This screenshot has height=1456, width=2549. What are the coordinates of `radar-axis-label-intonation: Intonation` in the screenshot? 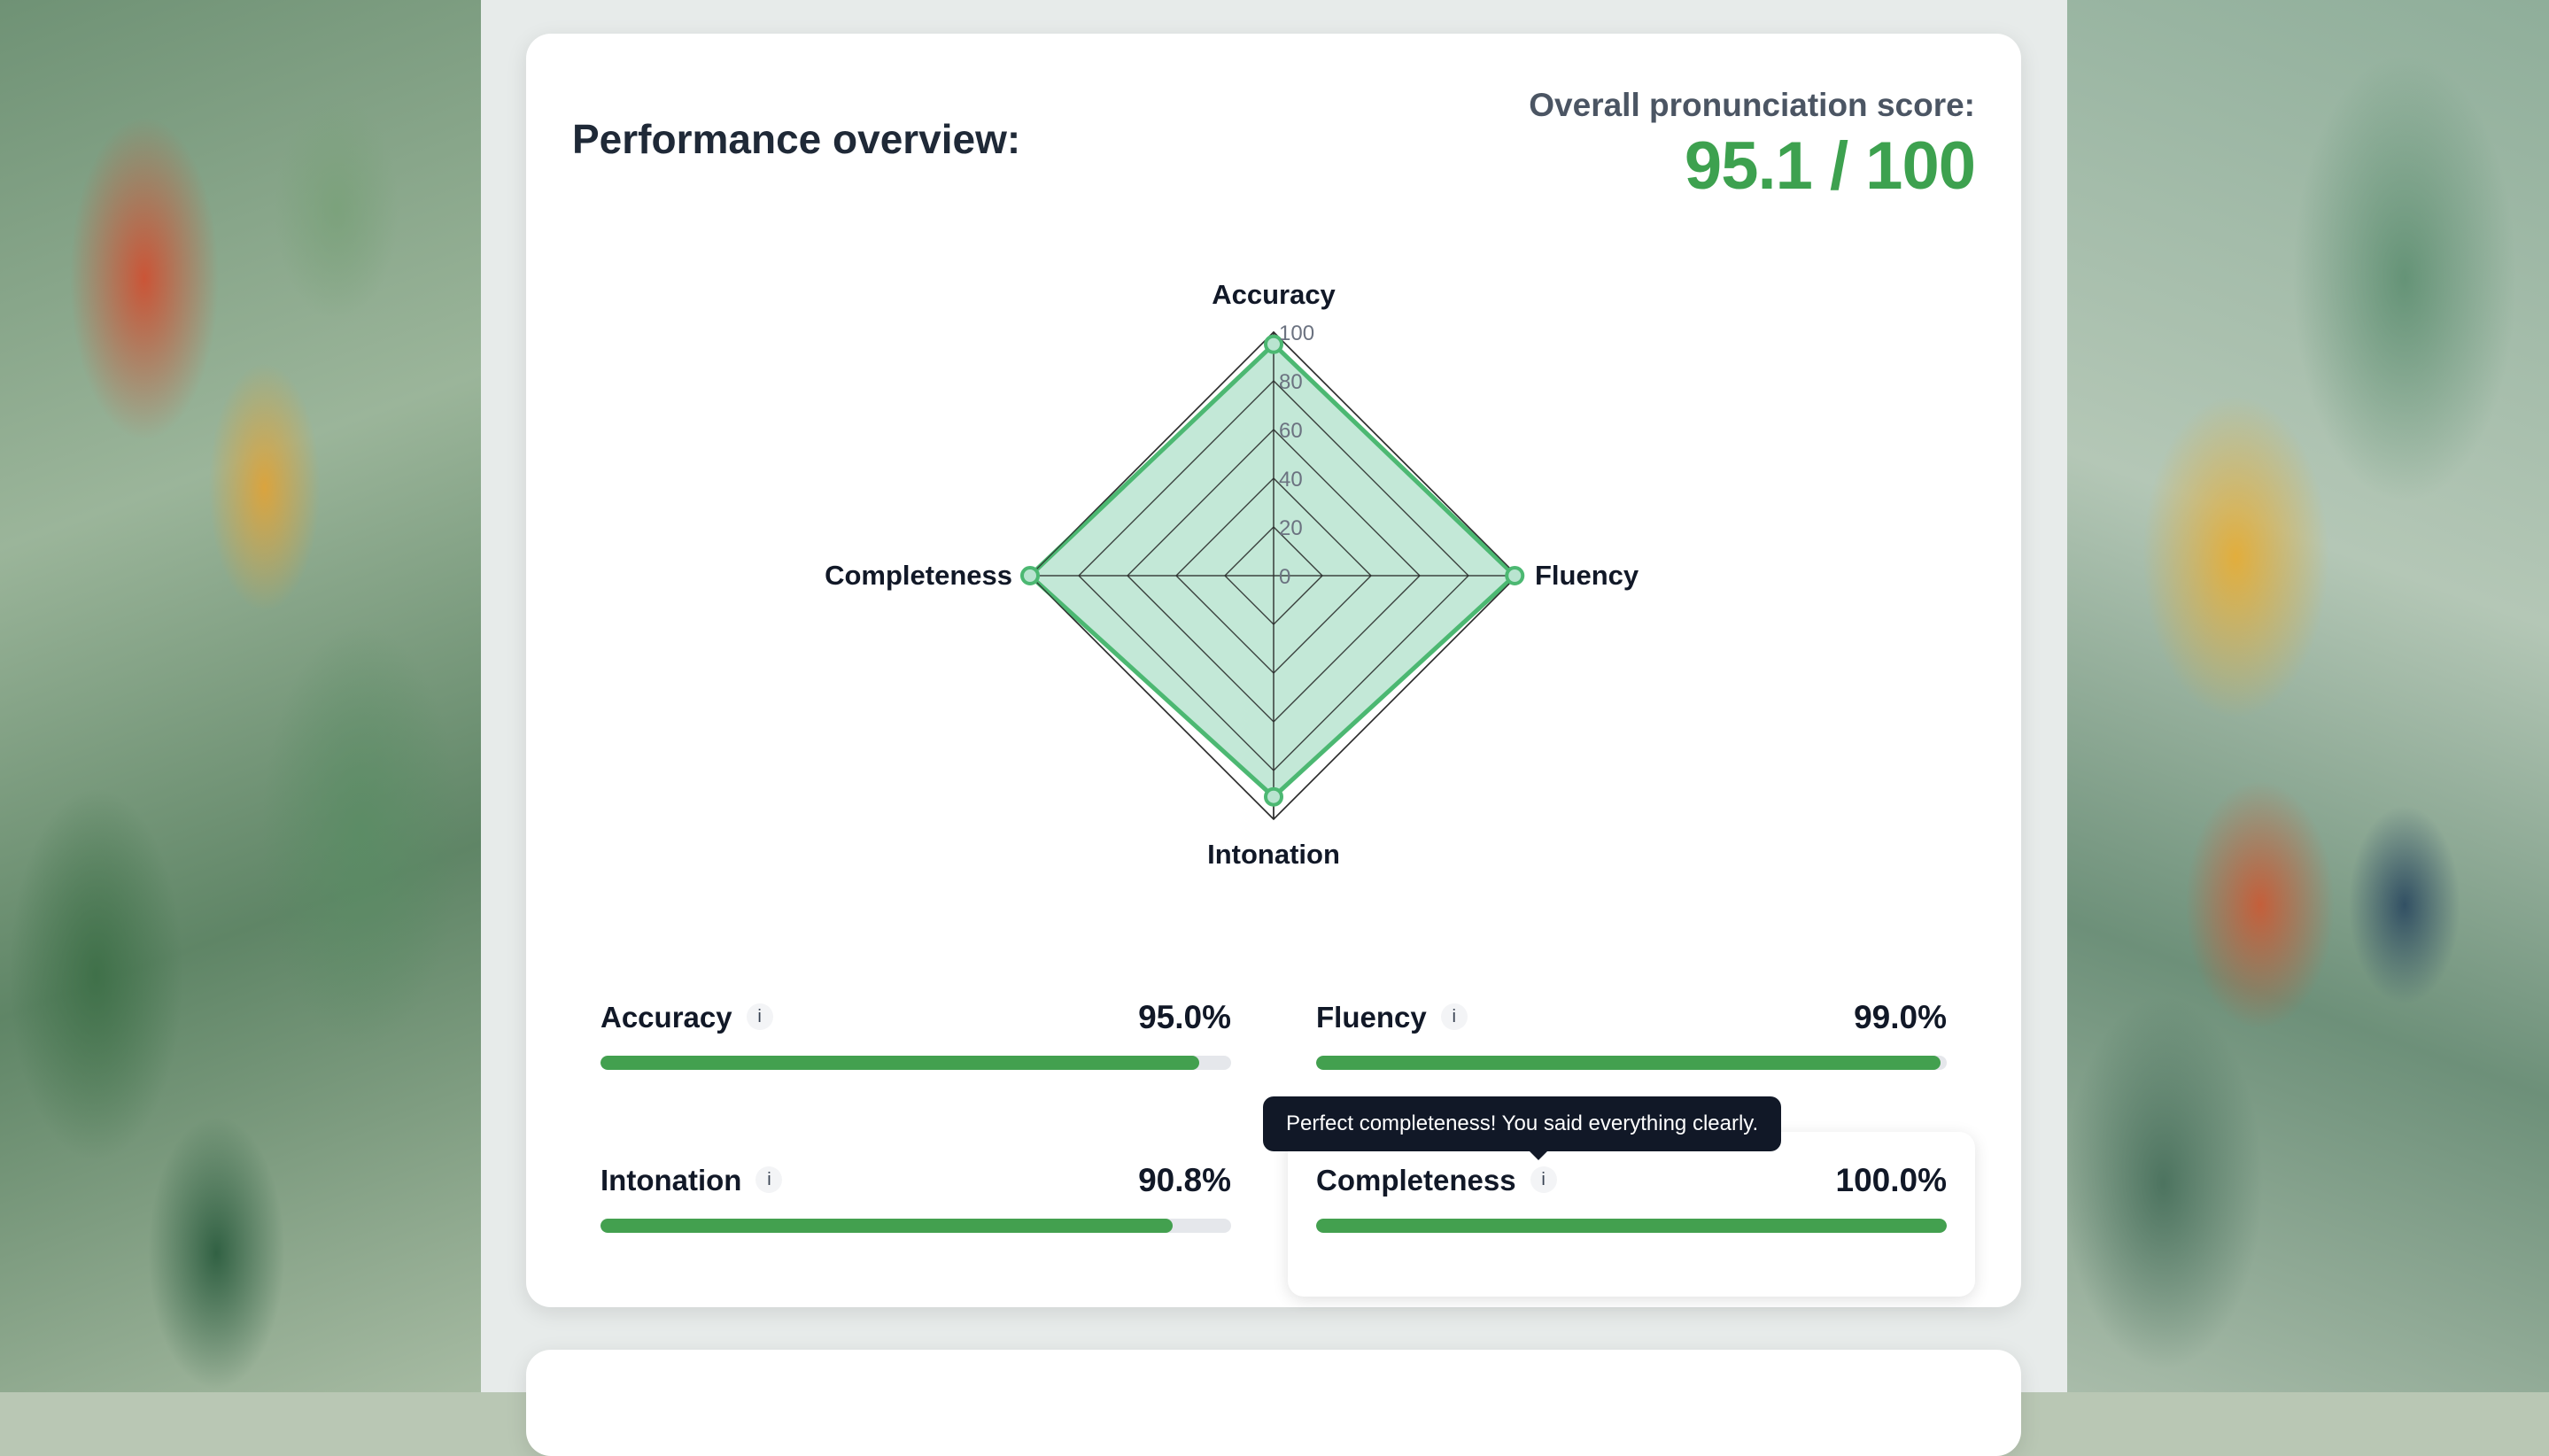 It's located at (1273, 854).